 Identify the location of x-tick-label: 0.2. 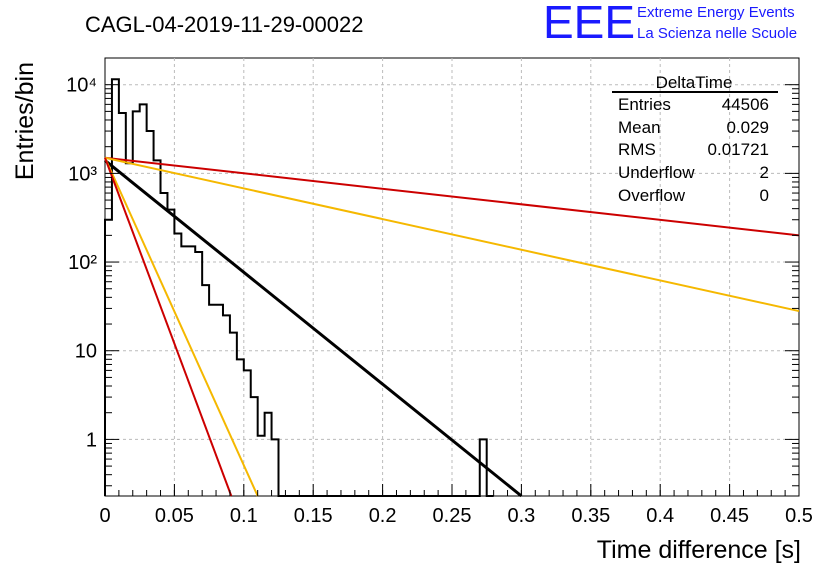
(383, 516).